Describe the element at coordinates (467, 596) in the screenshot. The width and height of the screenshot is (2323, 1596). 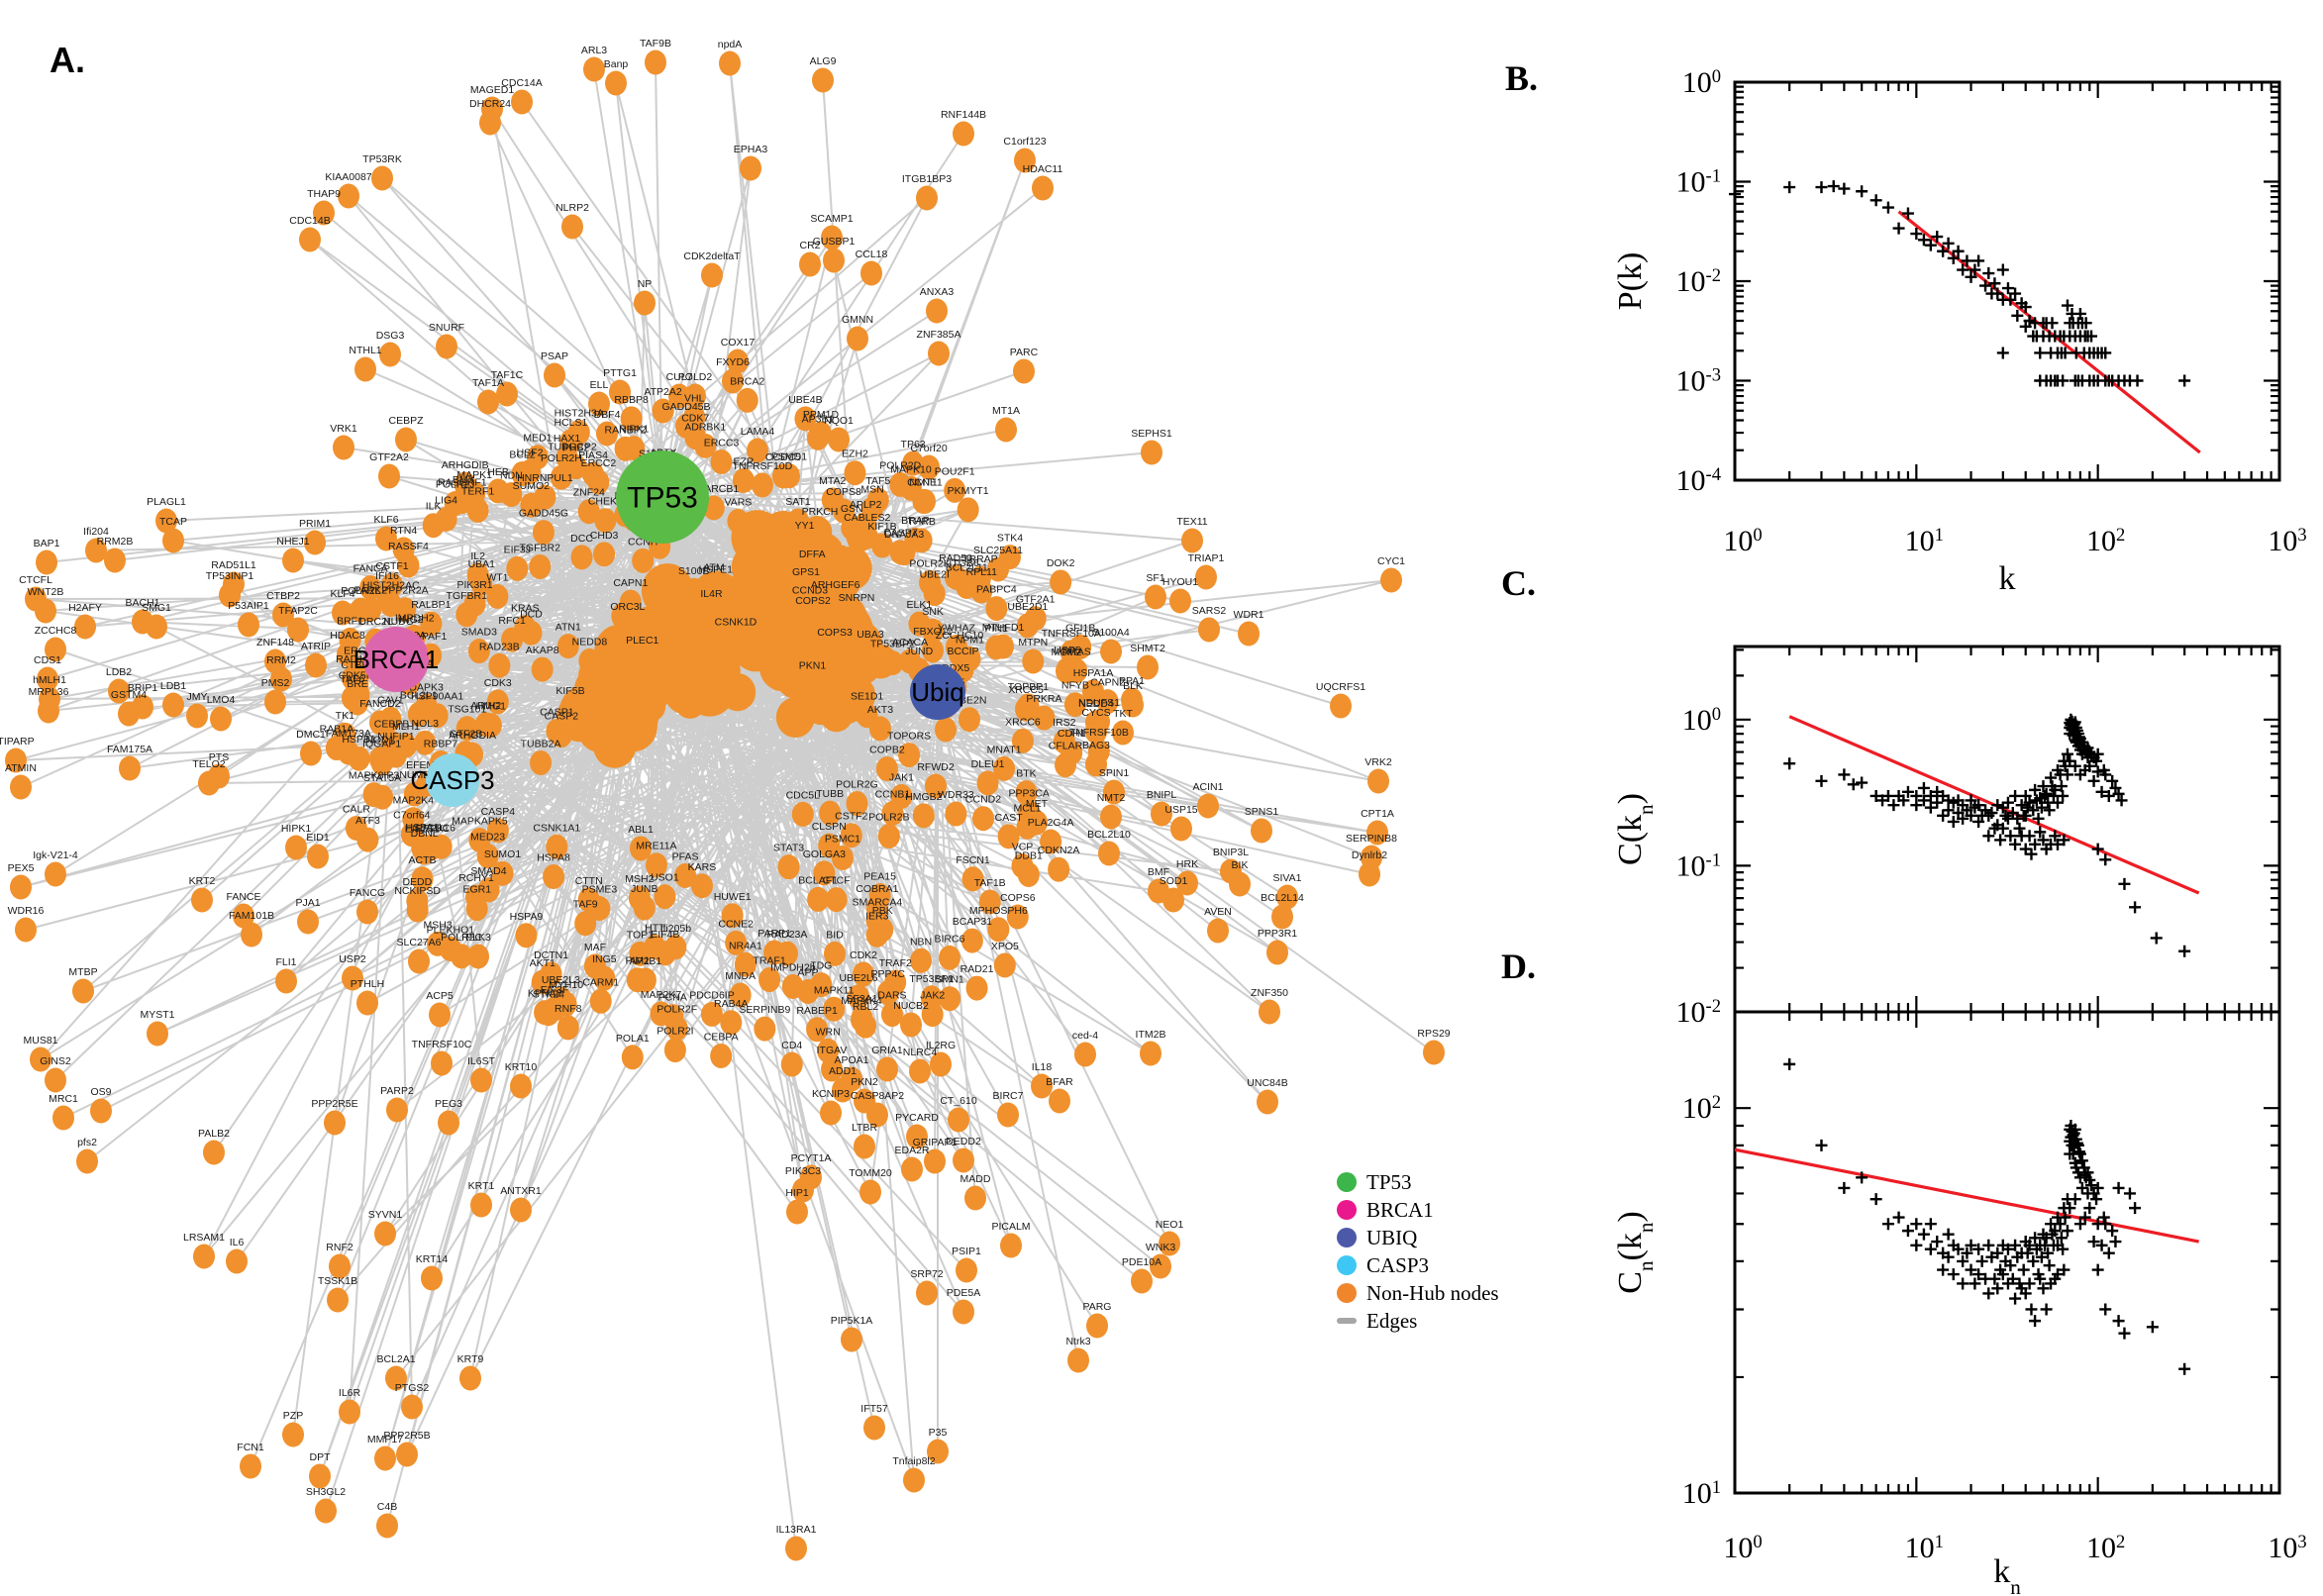
I see `node-label: TGFBR1` at that location.